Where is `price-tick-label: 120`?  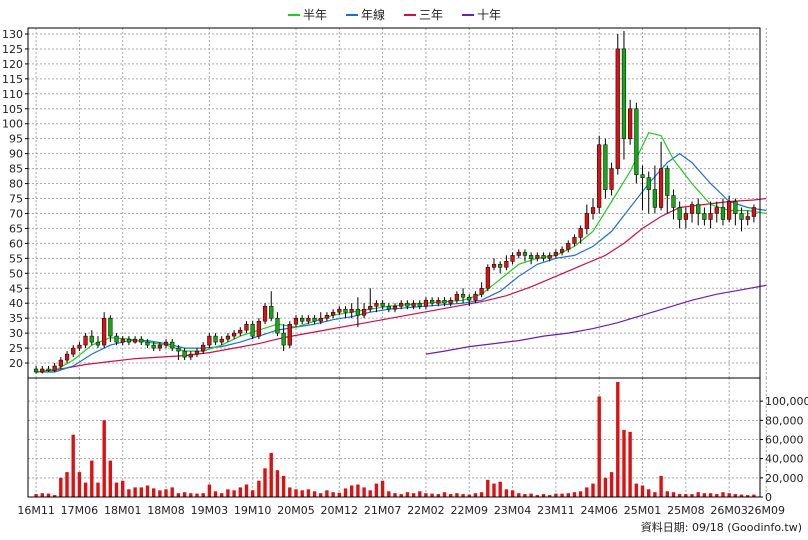
price-tick-label: 120 is located at coordinates (12, 64).